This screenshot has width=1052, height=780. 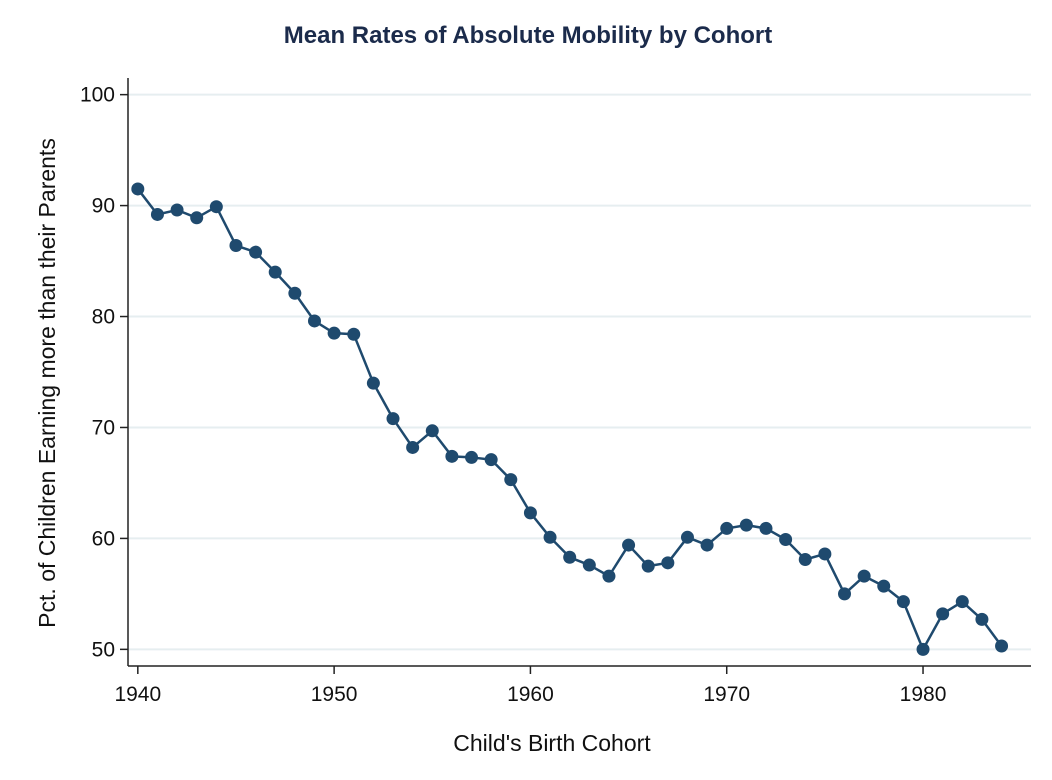 What do you see at coordinates (511, 480) in the screenshot?
I see `data-point-1959` at bounding box center [511, 480].